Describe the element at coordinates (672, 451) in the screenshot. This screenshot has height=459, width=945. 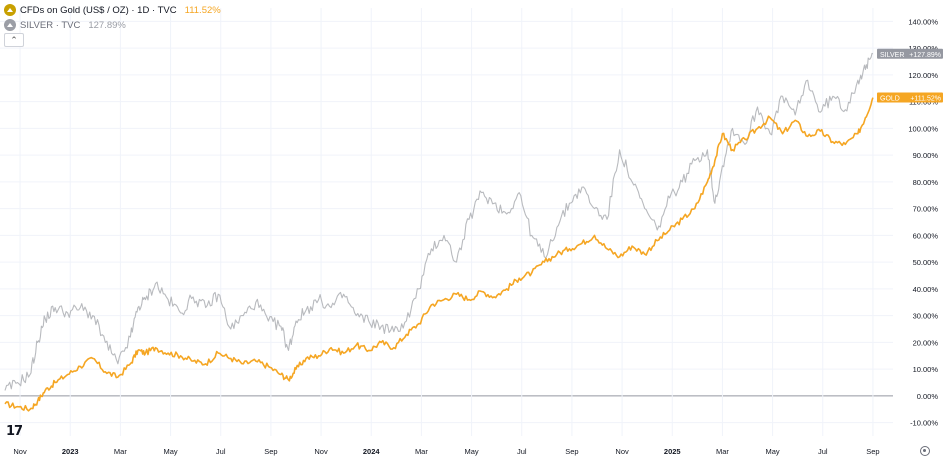
I see `x-tick-label: 2025` at that location.